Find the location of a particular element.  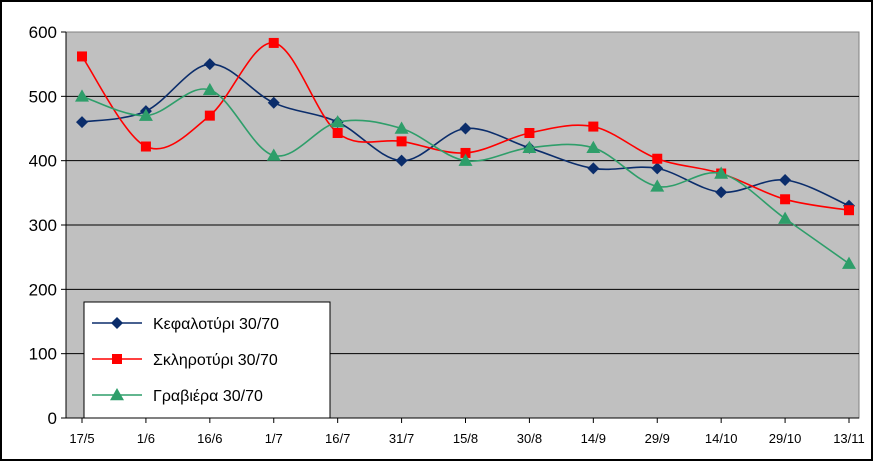

x-tick-label: 31/7 is located at coordinates (401, 438).